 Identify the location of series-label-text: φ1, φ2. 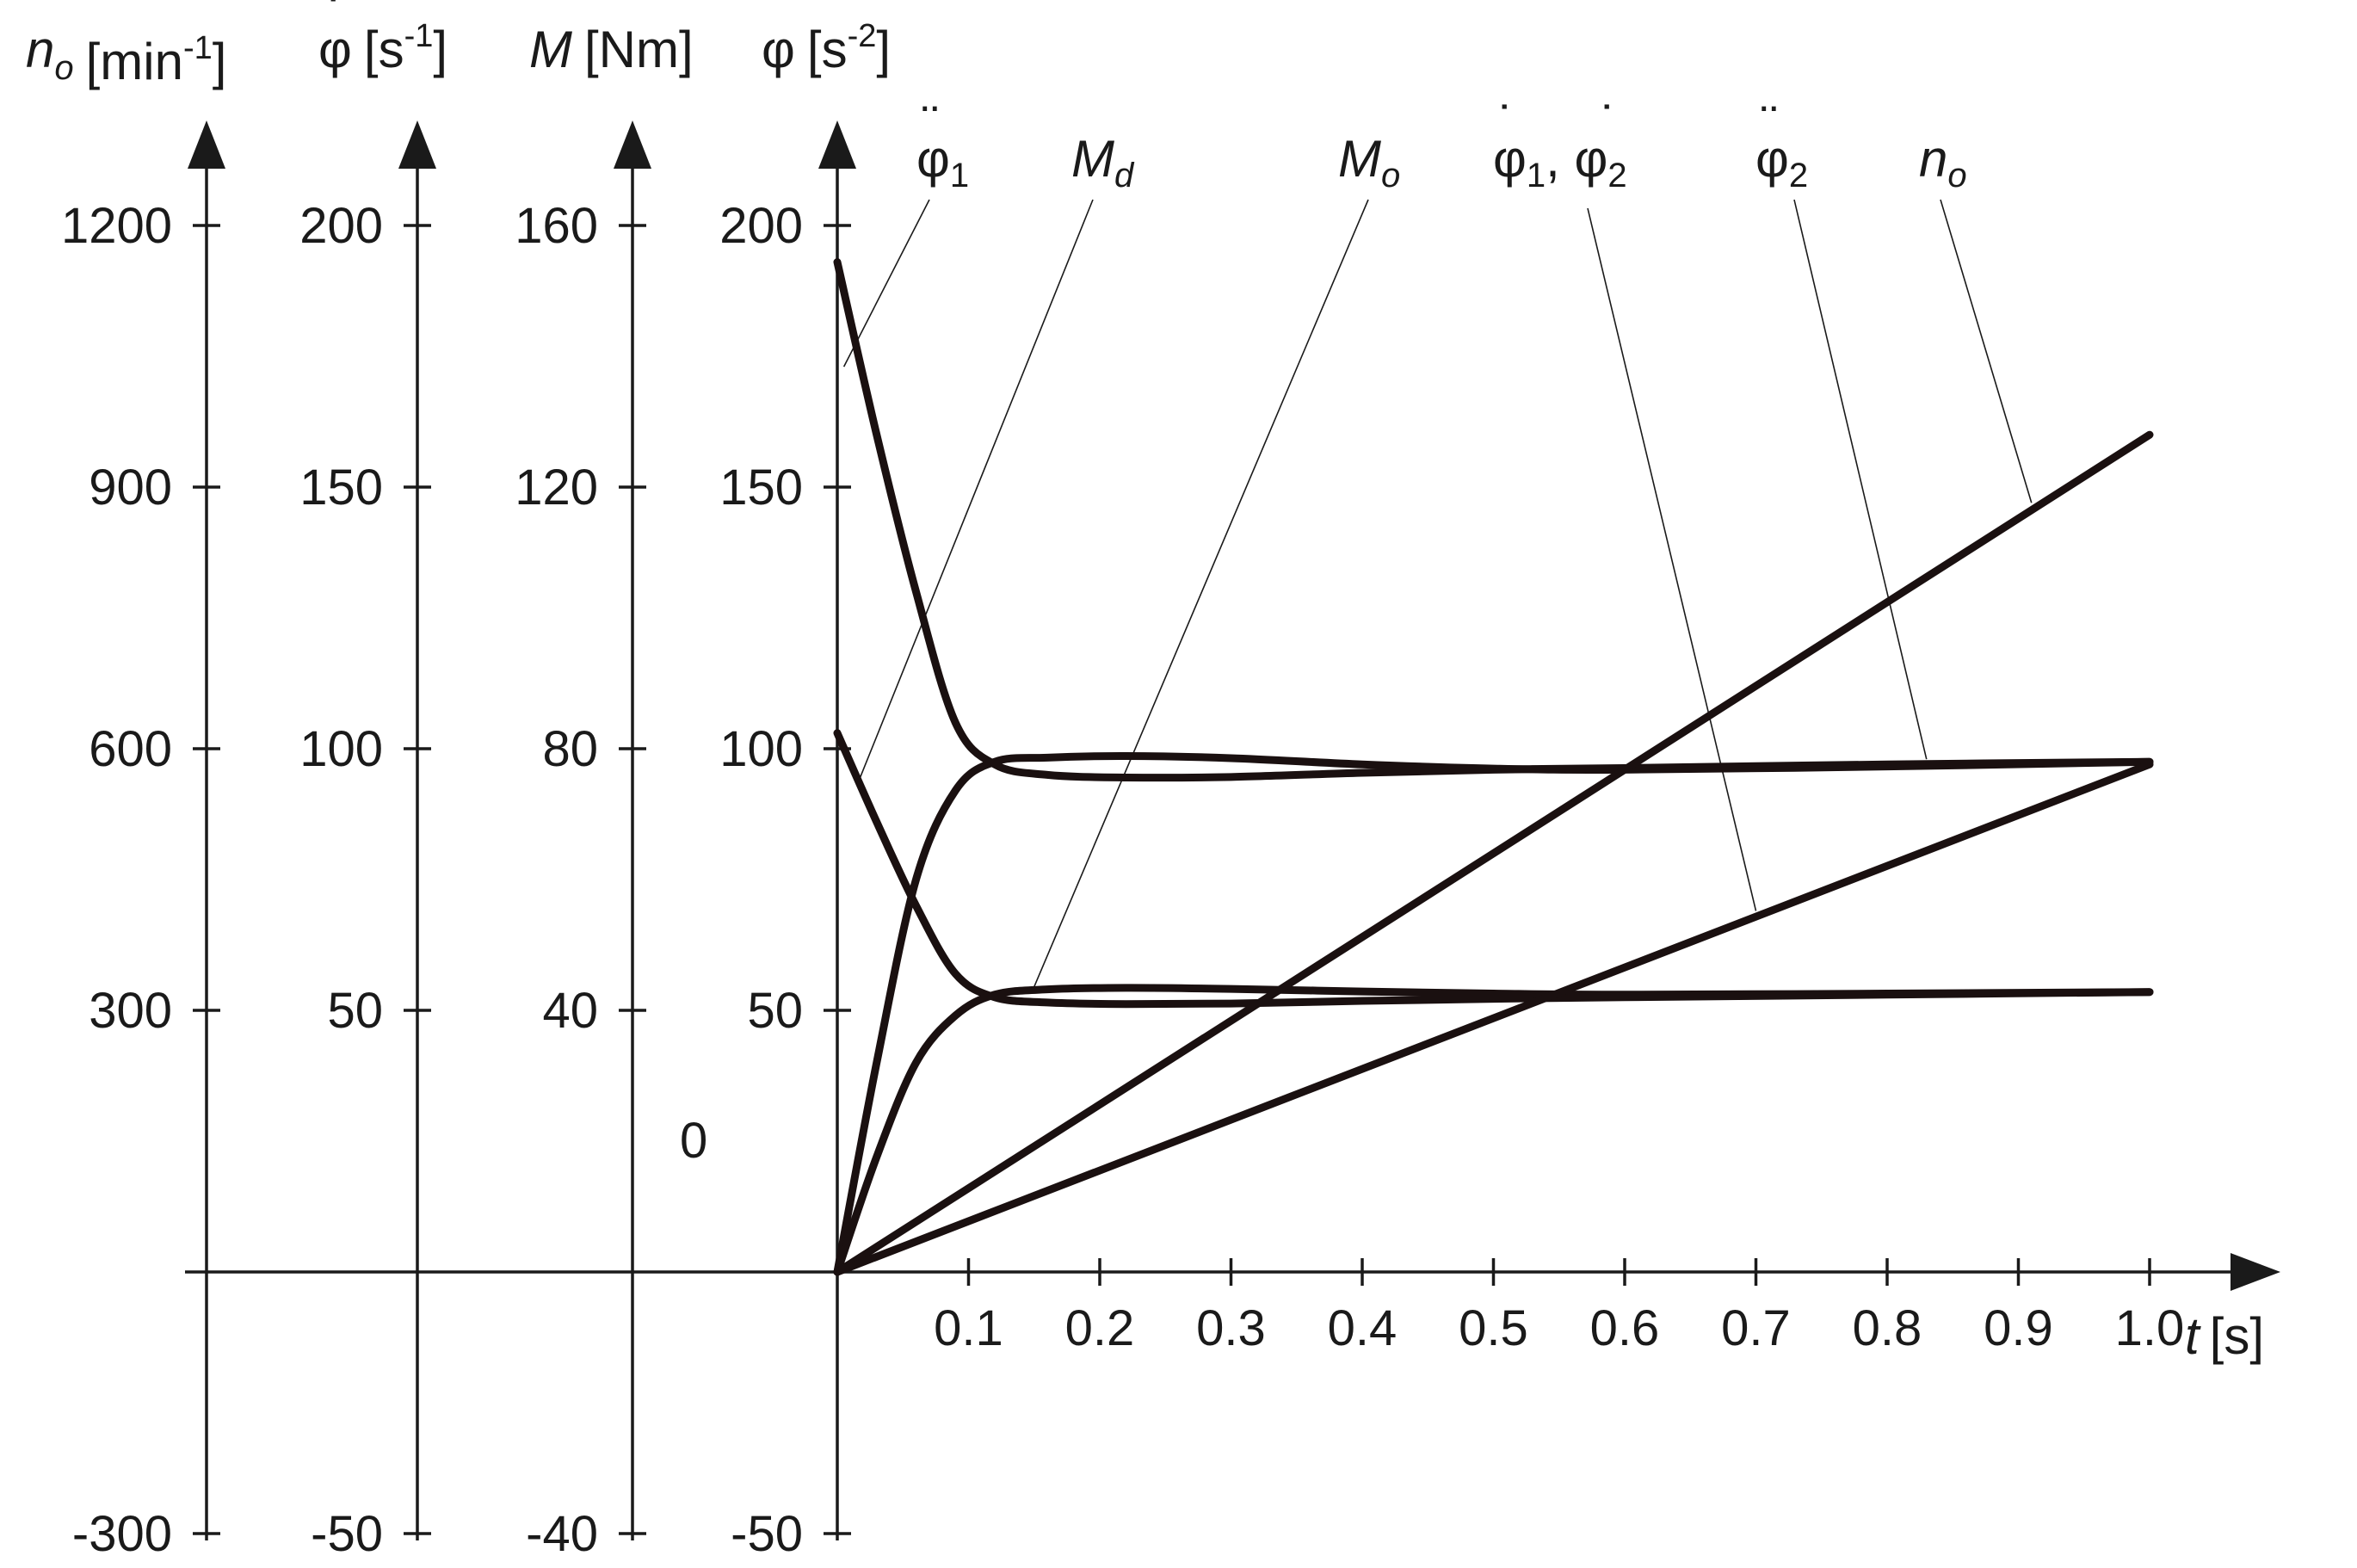
(1560, 162).